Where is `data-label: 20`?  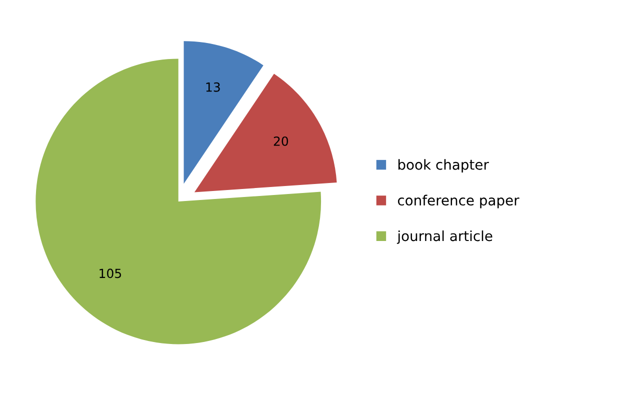 data-label: 20 is located at coordinates (281, 141).